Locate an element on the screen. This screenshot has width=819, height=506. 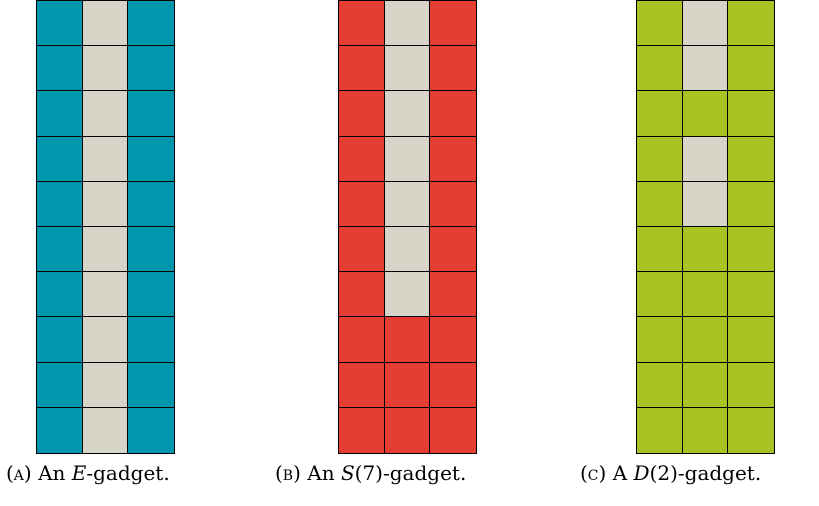
caption-d2-gadget: (c) A D(2)-gadget. is located at coordinates (670, 473).